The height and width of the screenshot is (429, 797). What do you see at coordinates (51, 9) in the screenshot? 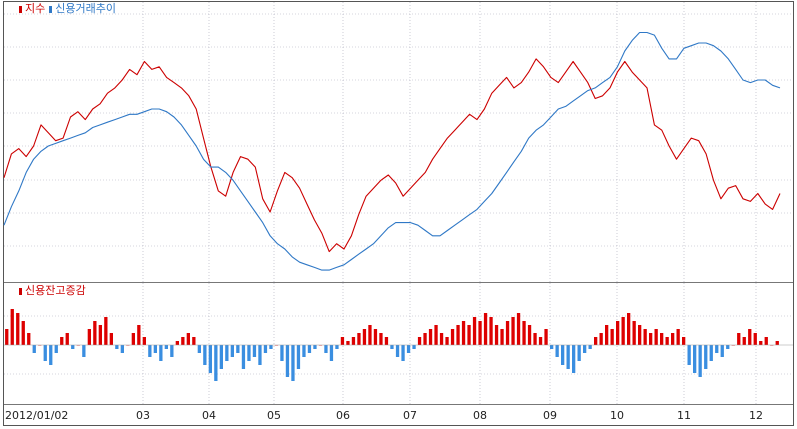
I see `legend-swatch-credit` at bounding box center [51, 9].